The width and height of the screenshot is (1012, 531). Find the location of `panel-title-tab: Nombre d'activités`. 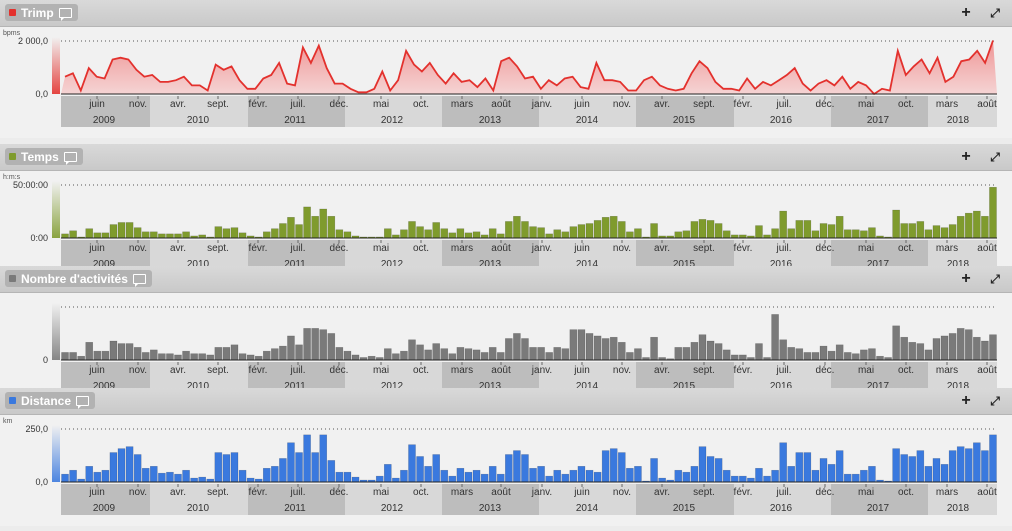

panel-title-tab: Nombre d'activités is located at coordinates (78, 278).